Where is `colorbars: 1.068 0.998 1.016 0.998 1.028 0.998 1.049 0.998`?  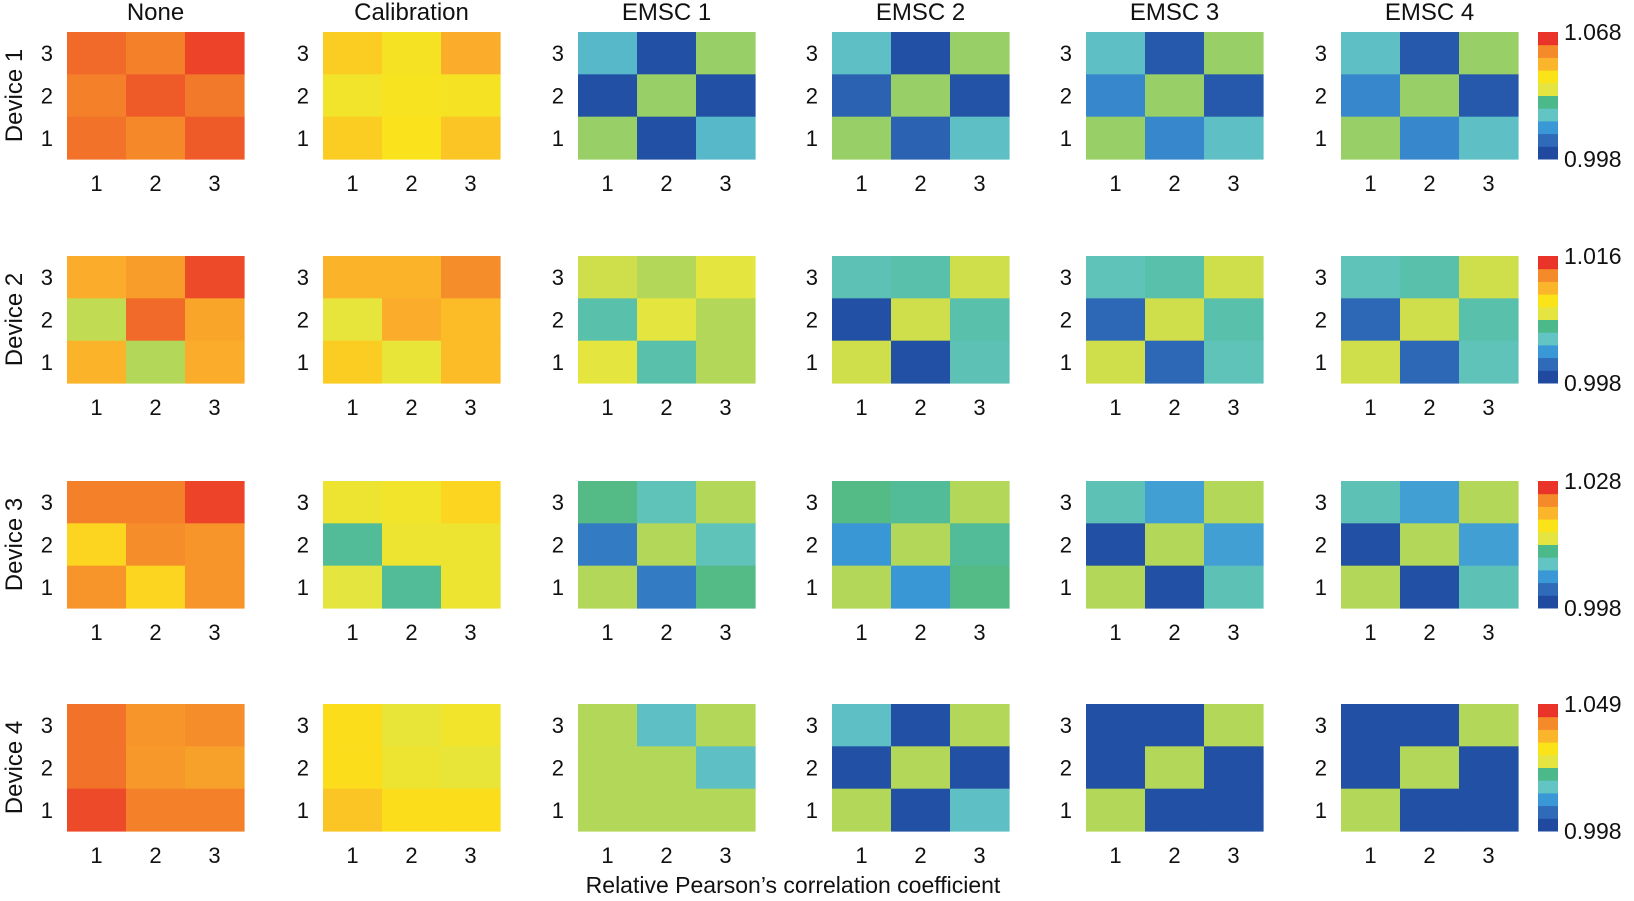
colorbars: 1.068 0.998 1.016 0.998 1.028 0.998 1.049 0.998 is located at coordinates (1580, 431).